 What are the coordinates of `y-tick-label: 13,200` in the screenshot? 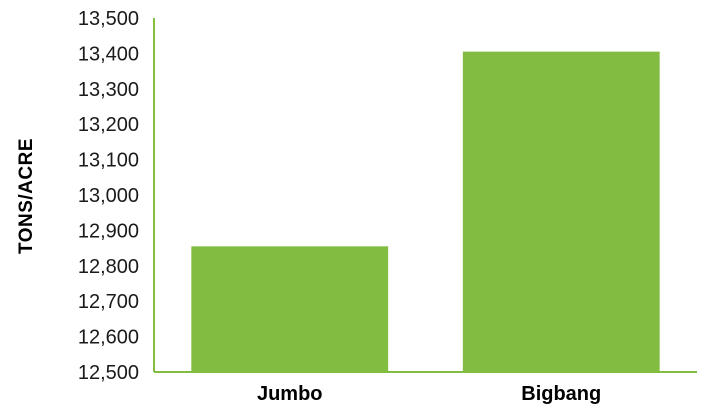 It's located at (108, 125).